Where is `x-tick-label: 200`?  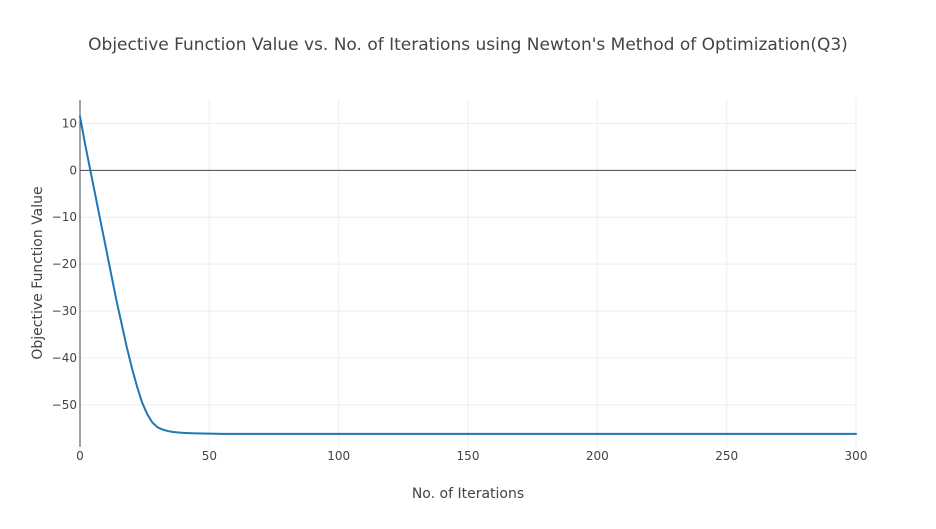
x-tick-label: 200 is located at coordinates (597, 456).